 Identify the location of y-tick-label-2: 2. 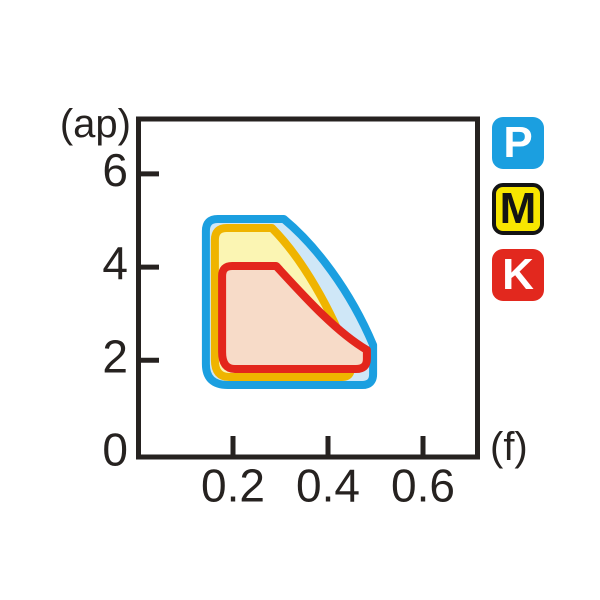
(115, 356).